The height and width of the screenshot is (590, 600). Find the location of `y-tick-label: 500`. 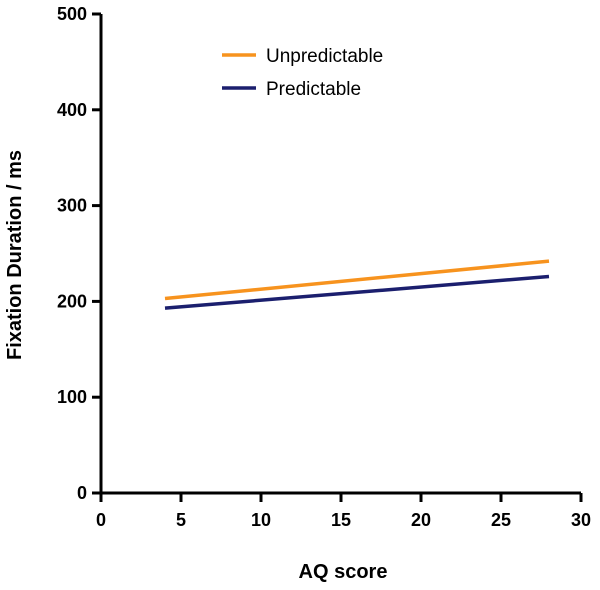

y-tick-label: 500 is located at coordinates (72, 14).